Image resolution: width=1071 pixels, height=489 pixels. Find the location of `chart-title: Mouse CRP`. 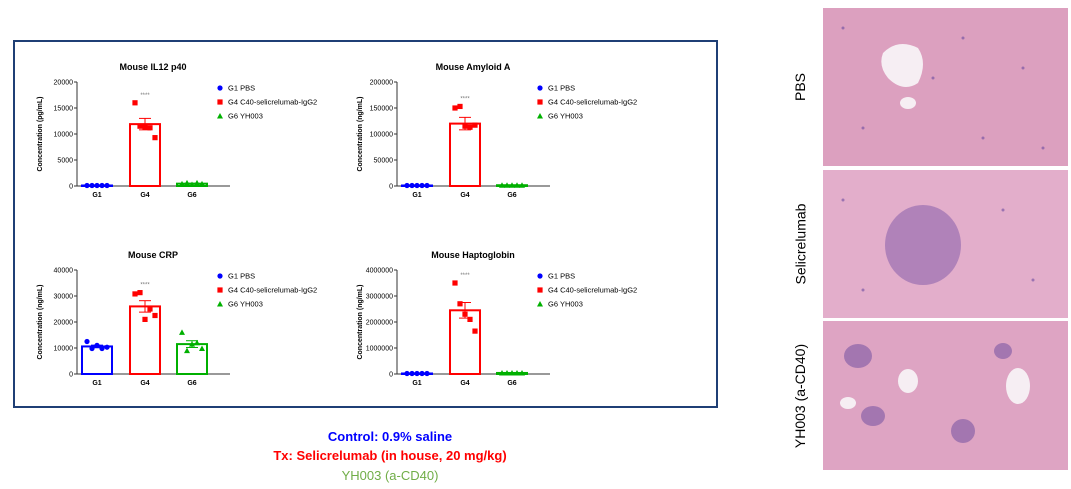

chart-title: Mouse CRP is located at coordinates (153, 255).